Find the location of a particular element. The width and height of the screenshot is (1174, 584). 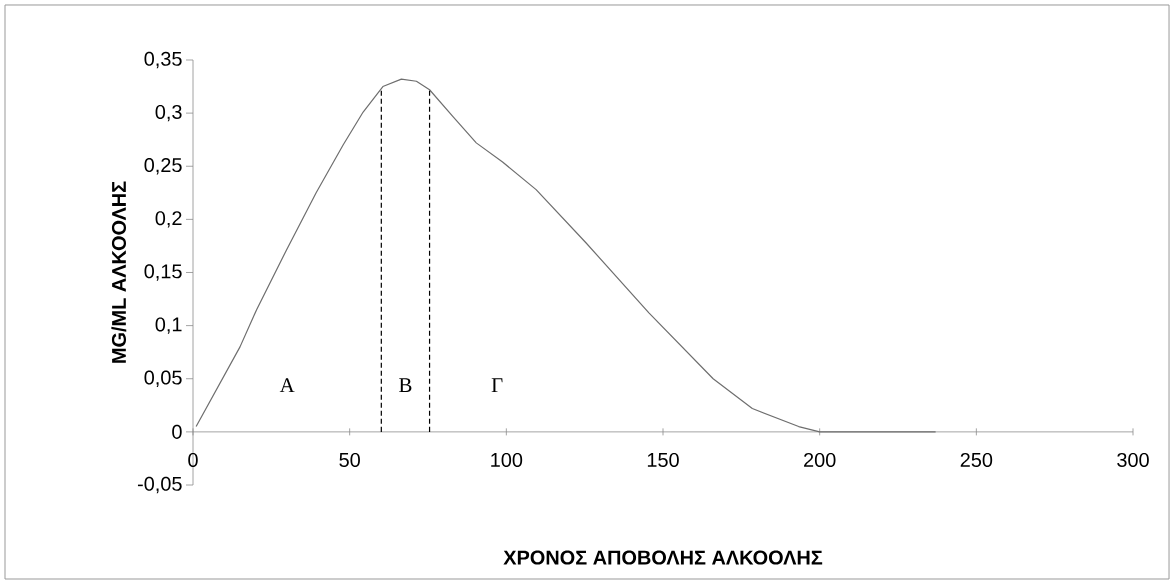

x-tick-label: 250 is located at coordinates (976, 459).